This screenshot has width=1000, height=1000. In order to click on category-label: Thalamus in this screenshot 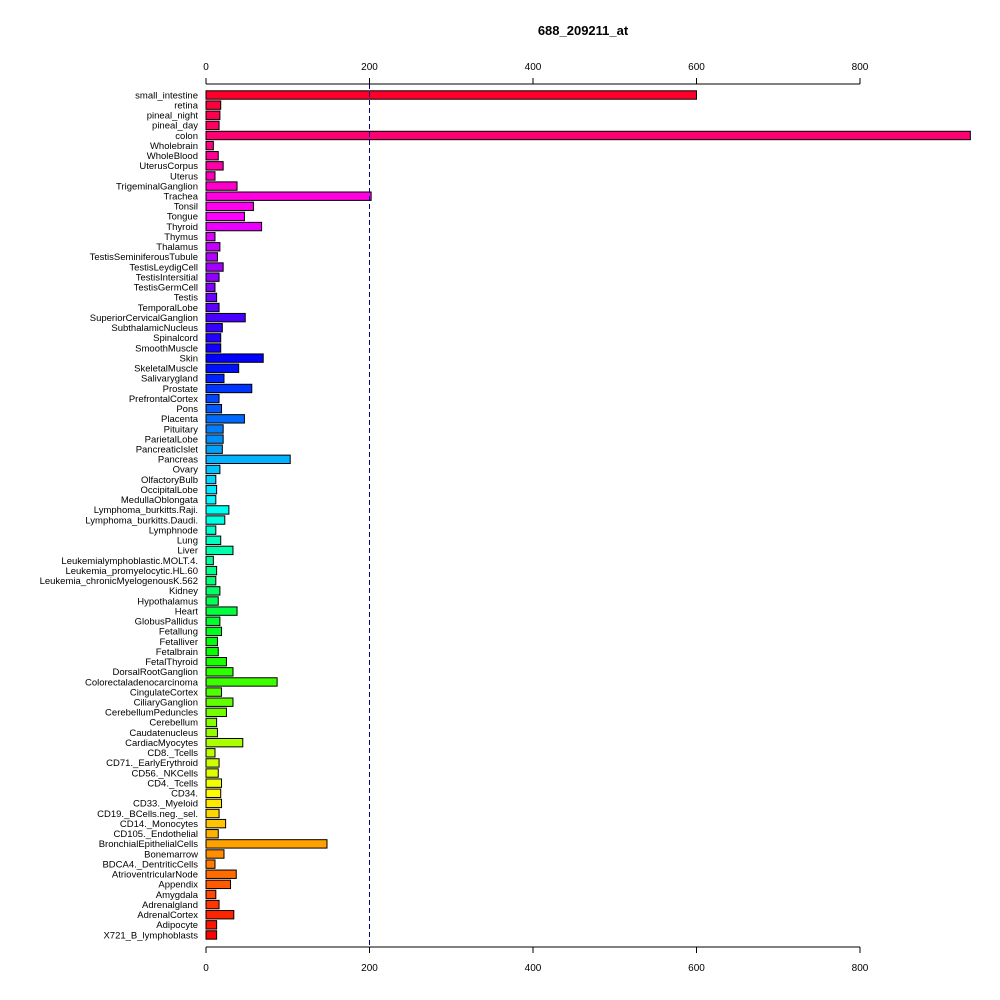, I will do `click(177, 247)`.